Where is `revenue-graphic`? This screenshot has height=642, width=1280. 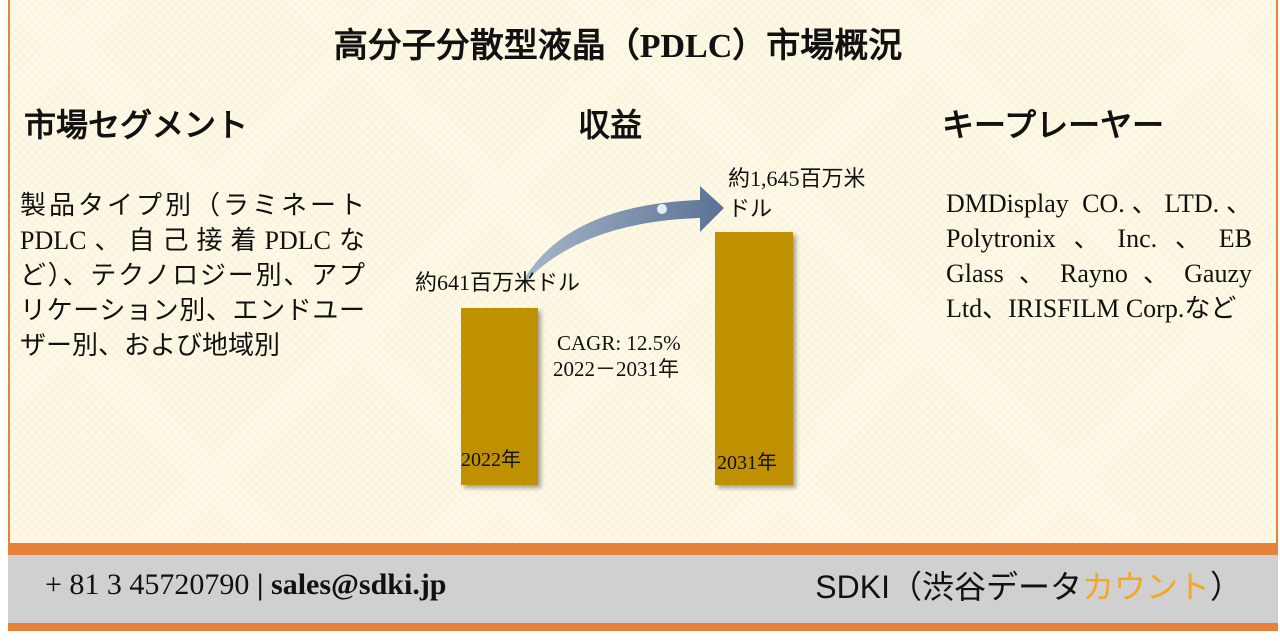
revenue-graphic is located at coordinates (627, 335).